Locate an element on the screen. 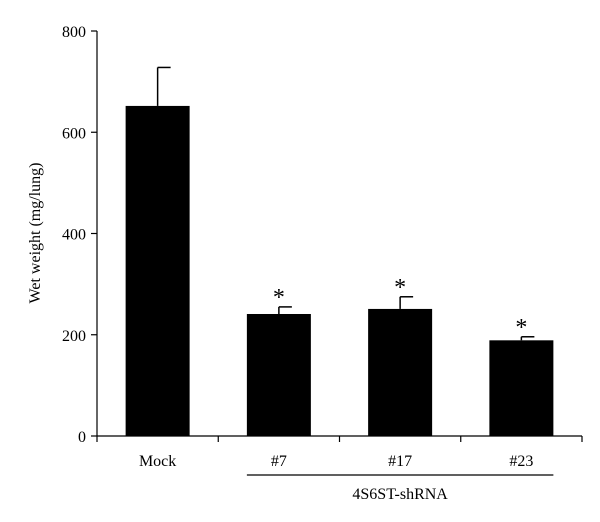  y-axis-label: Wet weight (mg/lung) is located at coordinates (35, 233).